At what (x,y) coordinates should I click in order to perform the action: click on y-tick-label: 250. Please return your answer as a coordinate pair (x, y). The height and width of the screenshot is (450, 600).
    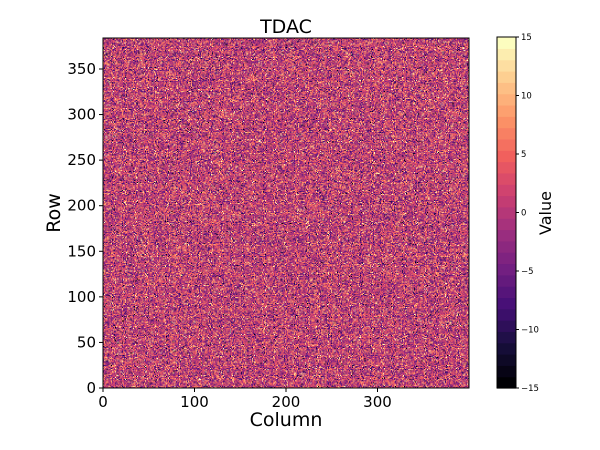
    Looking at the image, I should click on (81, 160).